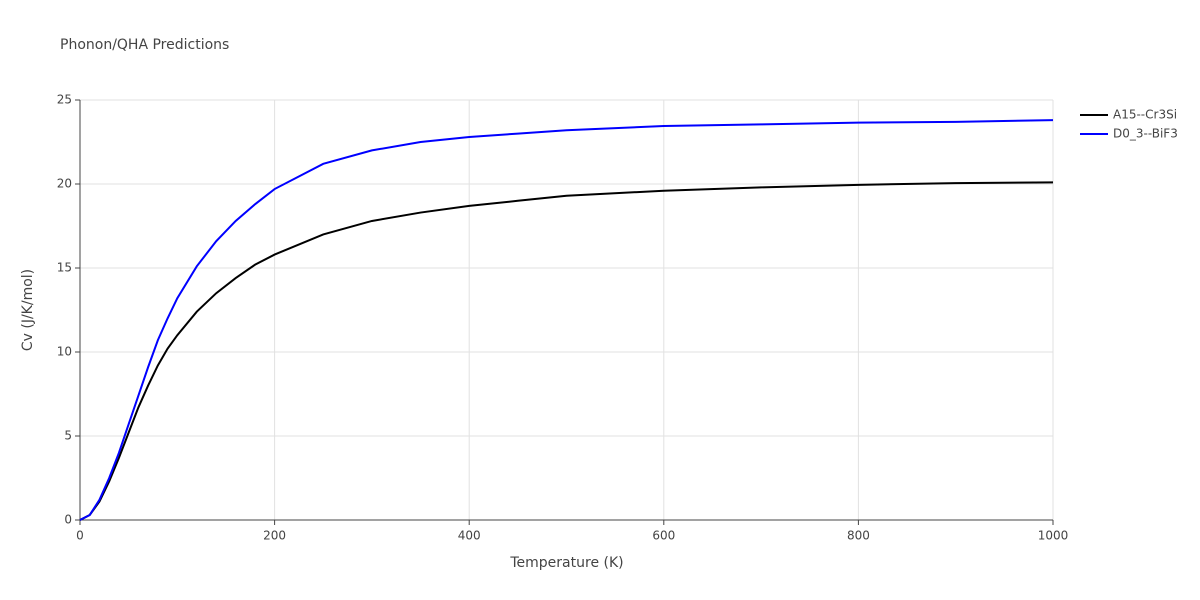 The width and height of the screenshot is (1200, 600). Describe the element at coordinates (1145, 115) in the screenshot. I see `legend-label: A15--Cr3Si` at that location.